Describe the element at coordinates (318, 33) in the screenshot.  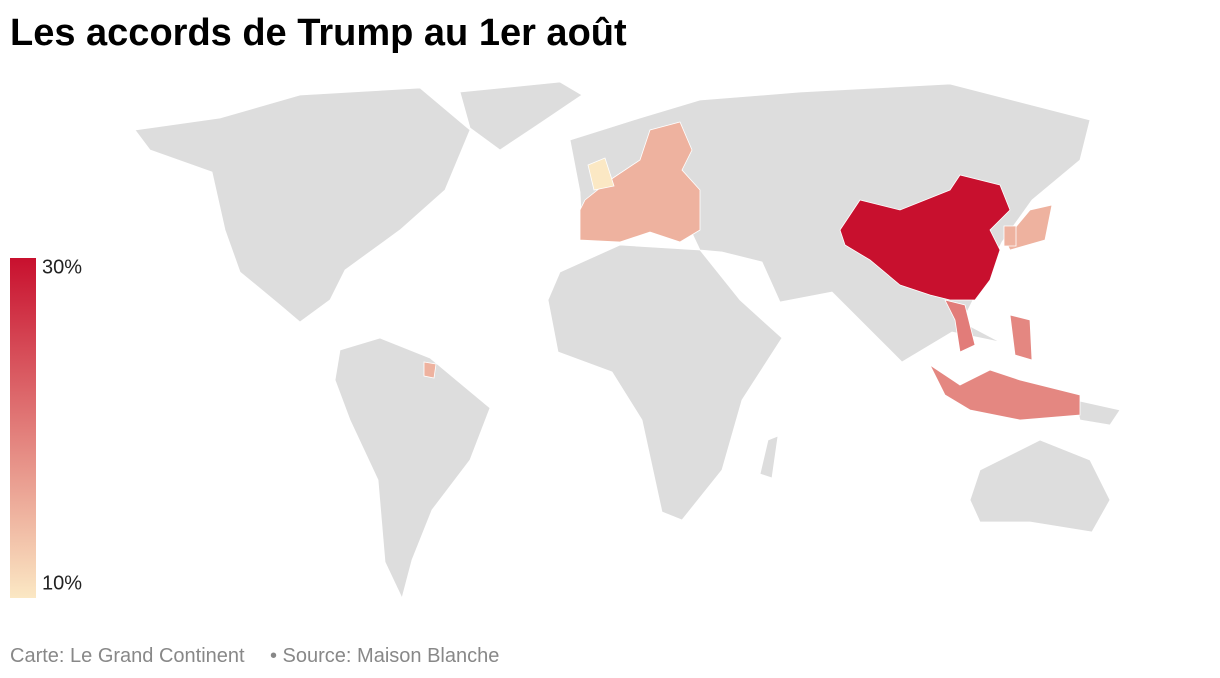
I see `map-title: Les accords de Trump au 1er août` at that location.